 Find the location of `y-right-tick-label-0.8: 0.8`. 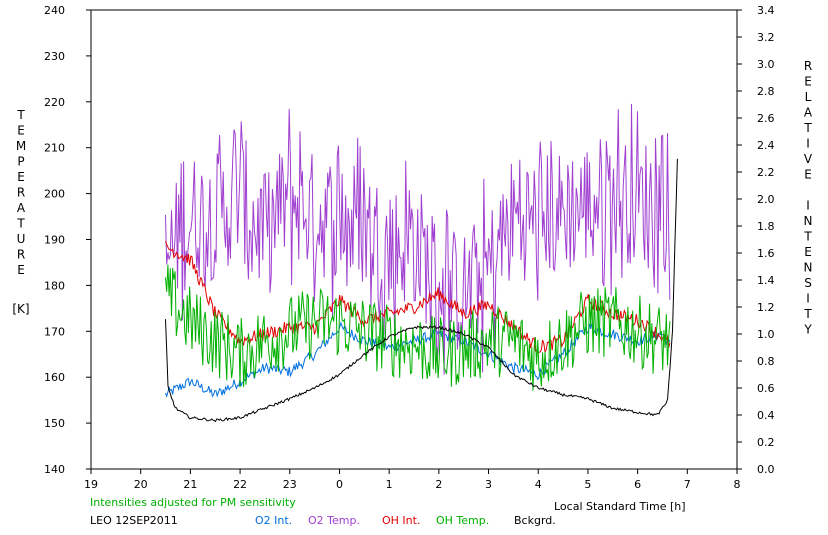

y-right-tick-label-0.8: 0.8 is located at coordinates (766, 361).